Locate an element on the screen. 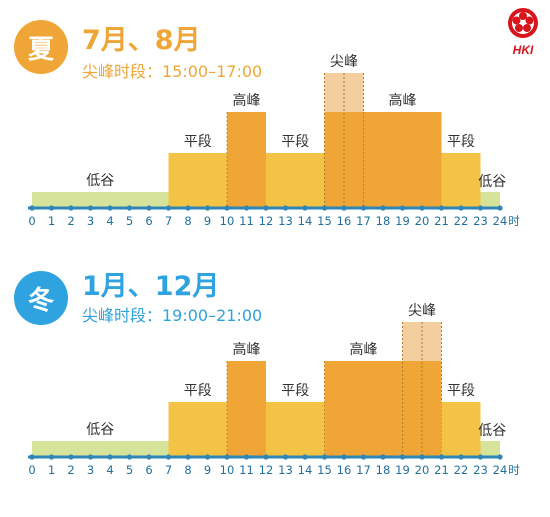 The image size is (550, 517). summer-tick-label: 9 is located at coordinates (207, 221).